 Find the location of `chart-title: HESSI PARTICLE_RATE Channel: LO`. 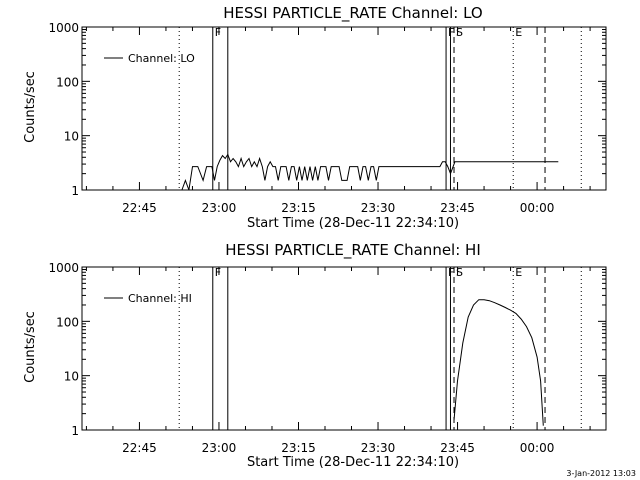

chart-title: HESSI PARTICLE_RATE Channel: LO is located at coordinates (352, 13).